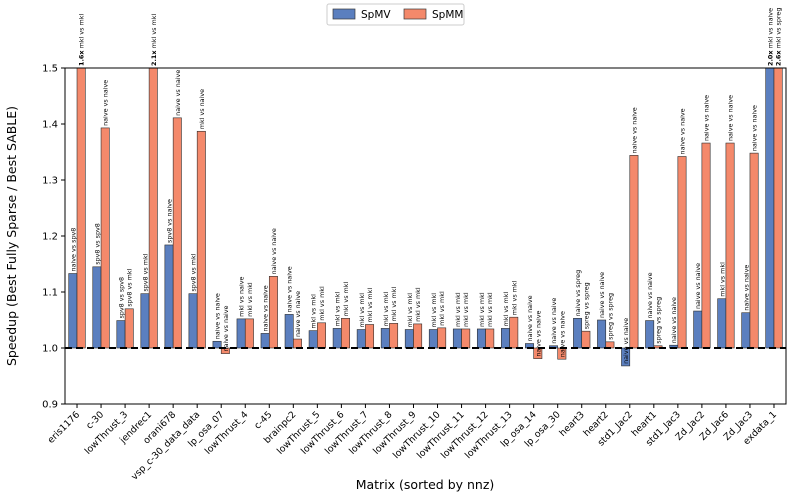 The image size is (793, 499). Describe the element at coordinates (242, 296) in the screenshot. I see `bar-label-spmv-lowthrust-4: mkl vs naive` at that location.